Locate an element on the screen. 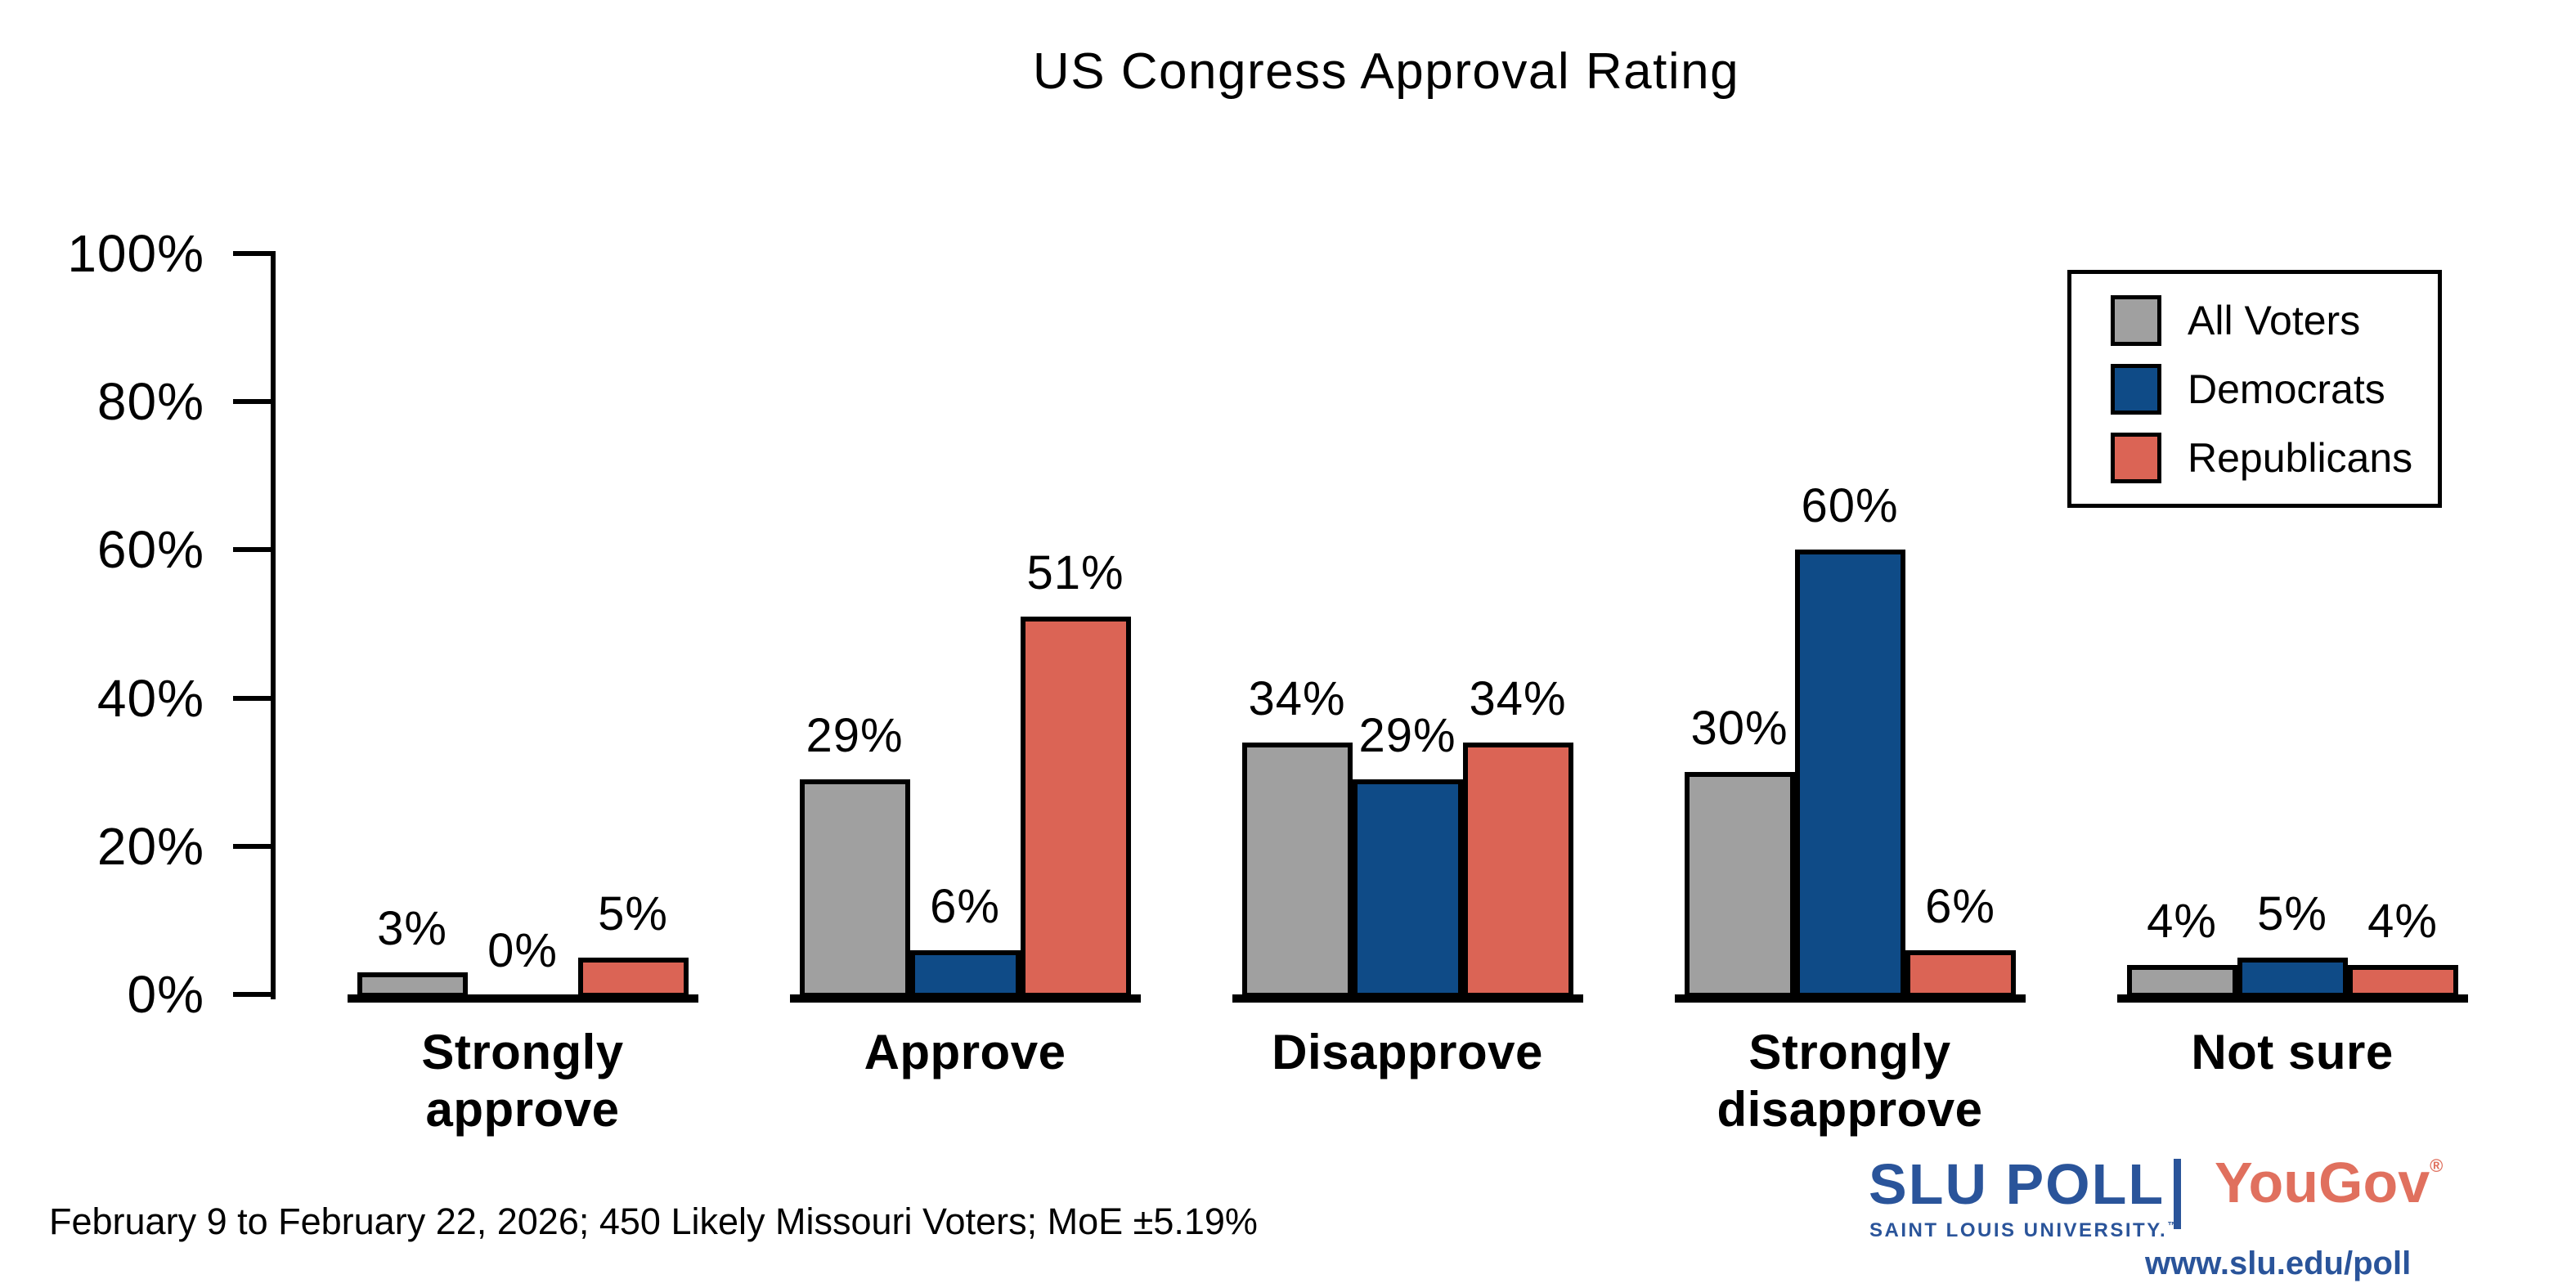 The image size is (2576, 1288). registered-symbol: ® is located at coordinates (2437, 1166).